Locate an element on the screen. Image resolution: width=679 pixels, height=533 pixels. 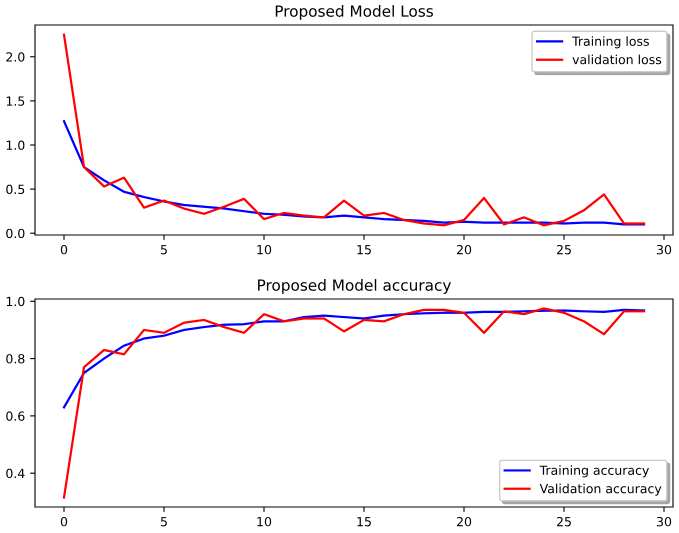
legend-label: Training accuracy is located at coordinates (594, 471).